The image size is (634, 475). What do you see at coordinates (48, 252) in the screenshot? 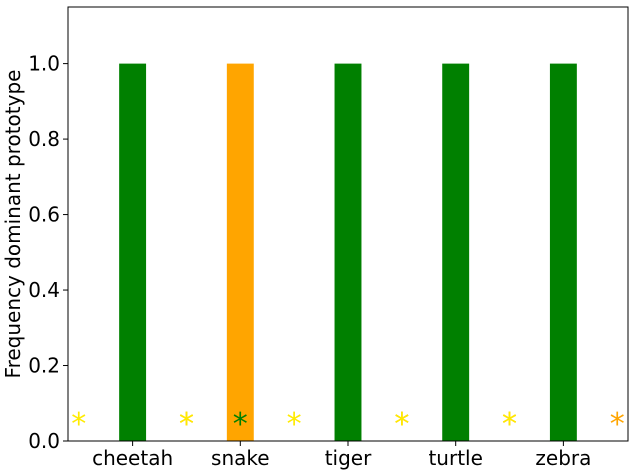
I see `y-axis: 0.0 0.2 0.4 0.6 0.8 1.0` at bounding box center [48, 252].